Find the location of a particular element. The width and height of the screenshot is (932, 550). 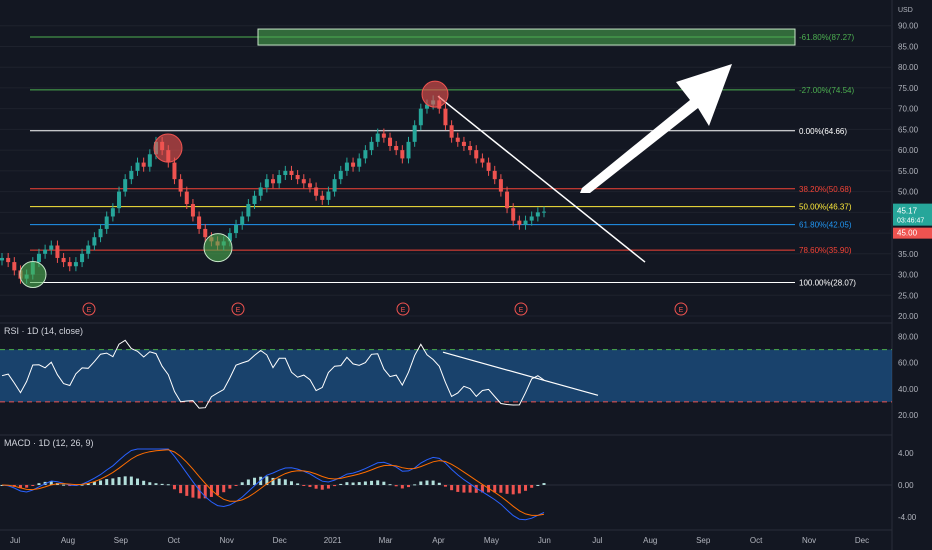

secondary-price-value: 45.00 is located at coordinates (907, 233).